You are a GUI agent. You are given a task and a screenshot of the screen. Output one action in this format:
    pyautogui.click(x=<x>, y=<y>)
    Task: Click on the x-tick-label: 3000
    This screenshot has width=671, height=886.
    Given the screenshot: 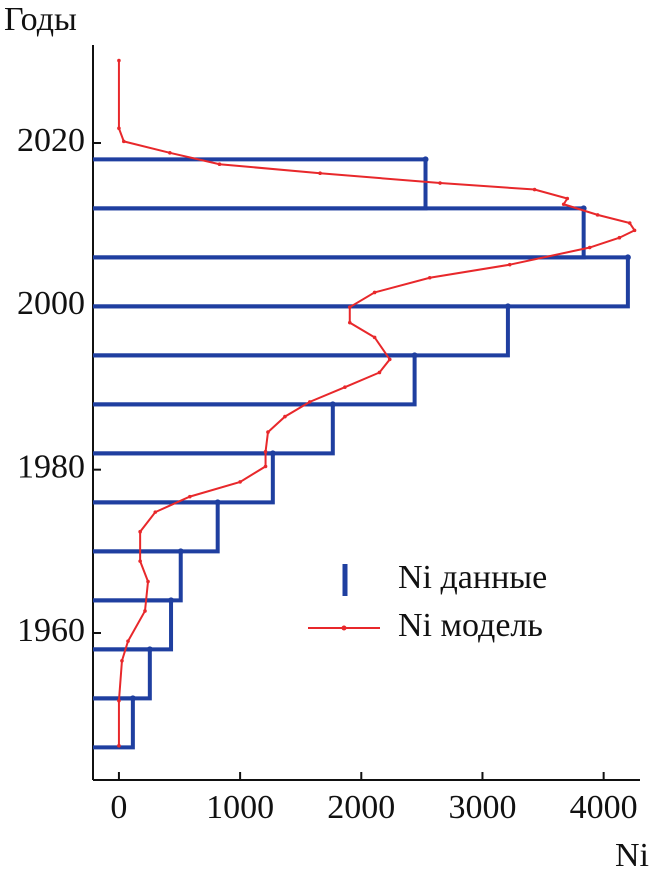 What is the action you would take?
    pyautogui.click(x=482, y=807)
    